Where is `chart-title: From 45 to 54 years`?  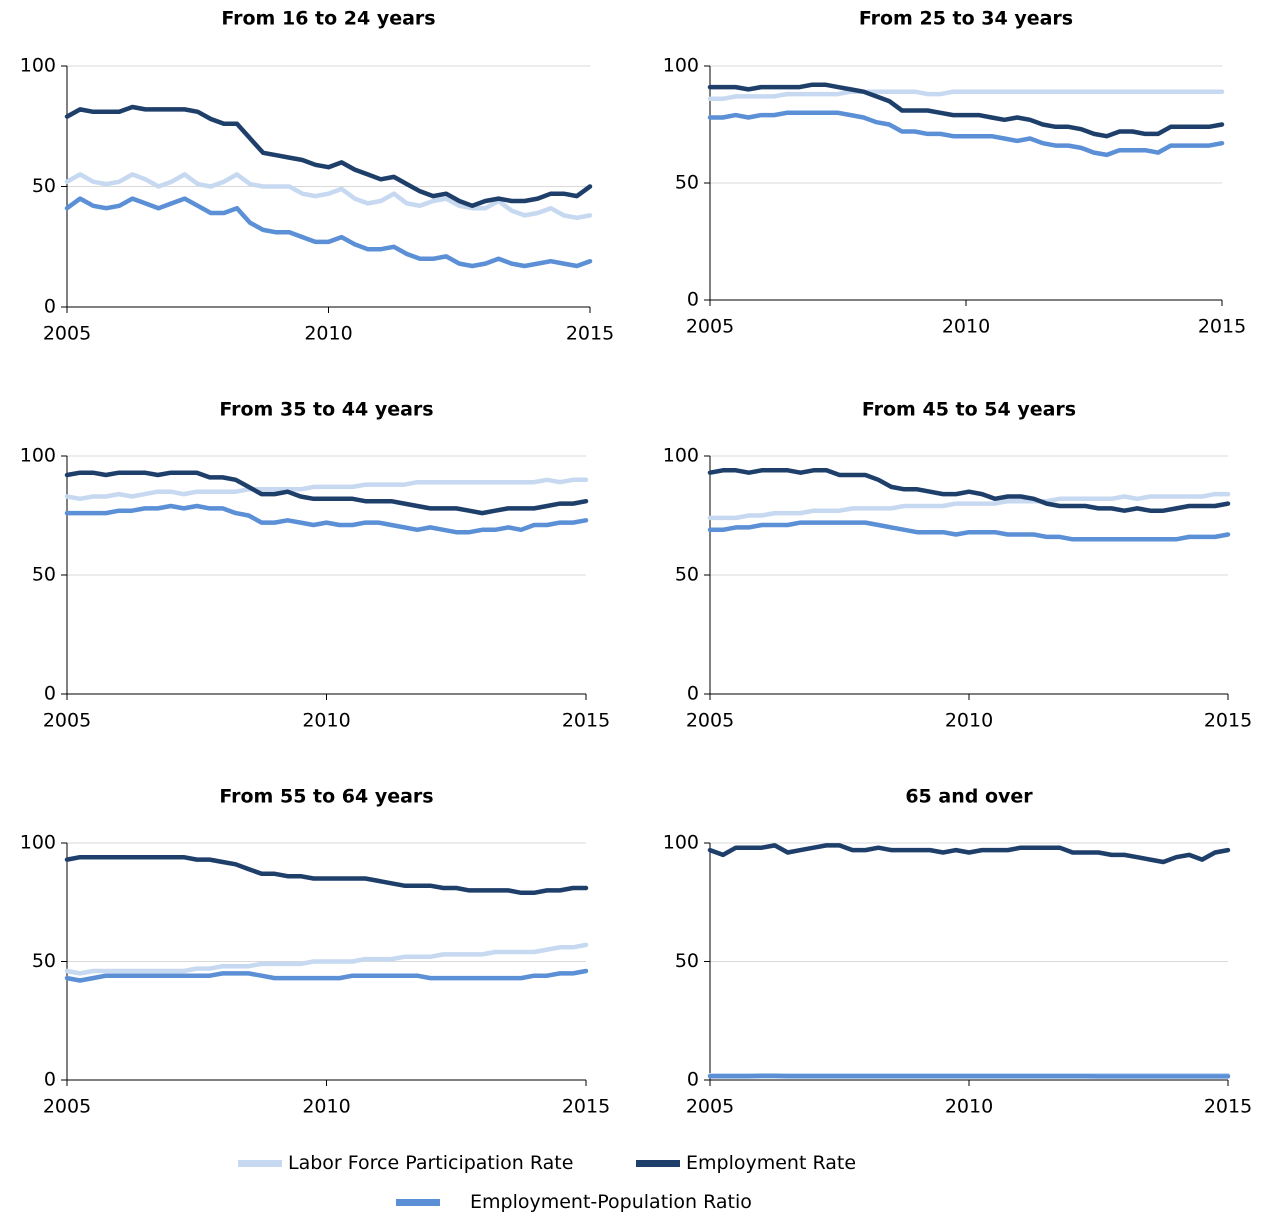 chart-title: From 45 to 54 years is located at coordinates (969, 410).